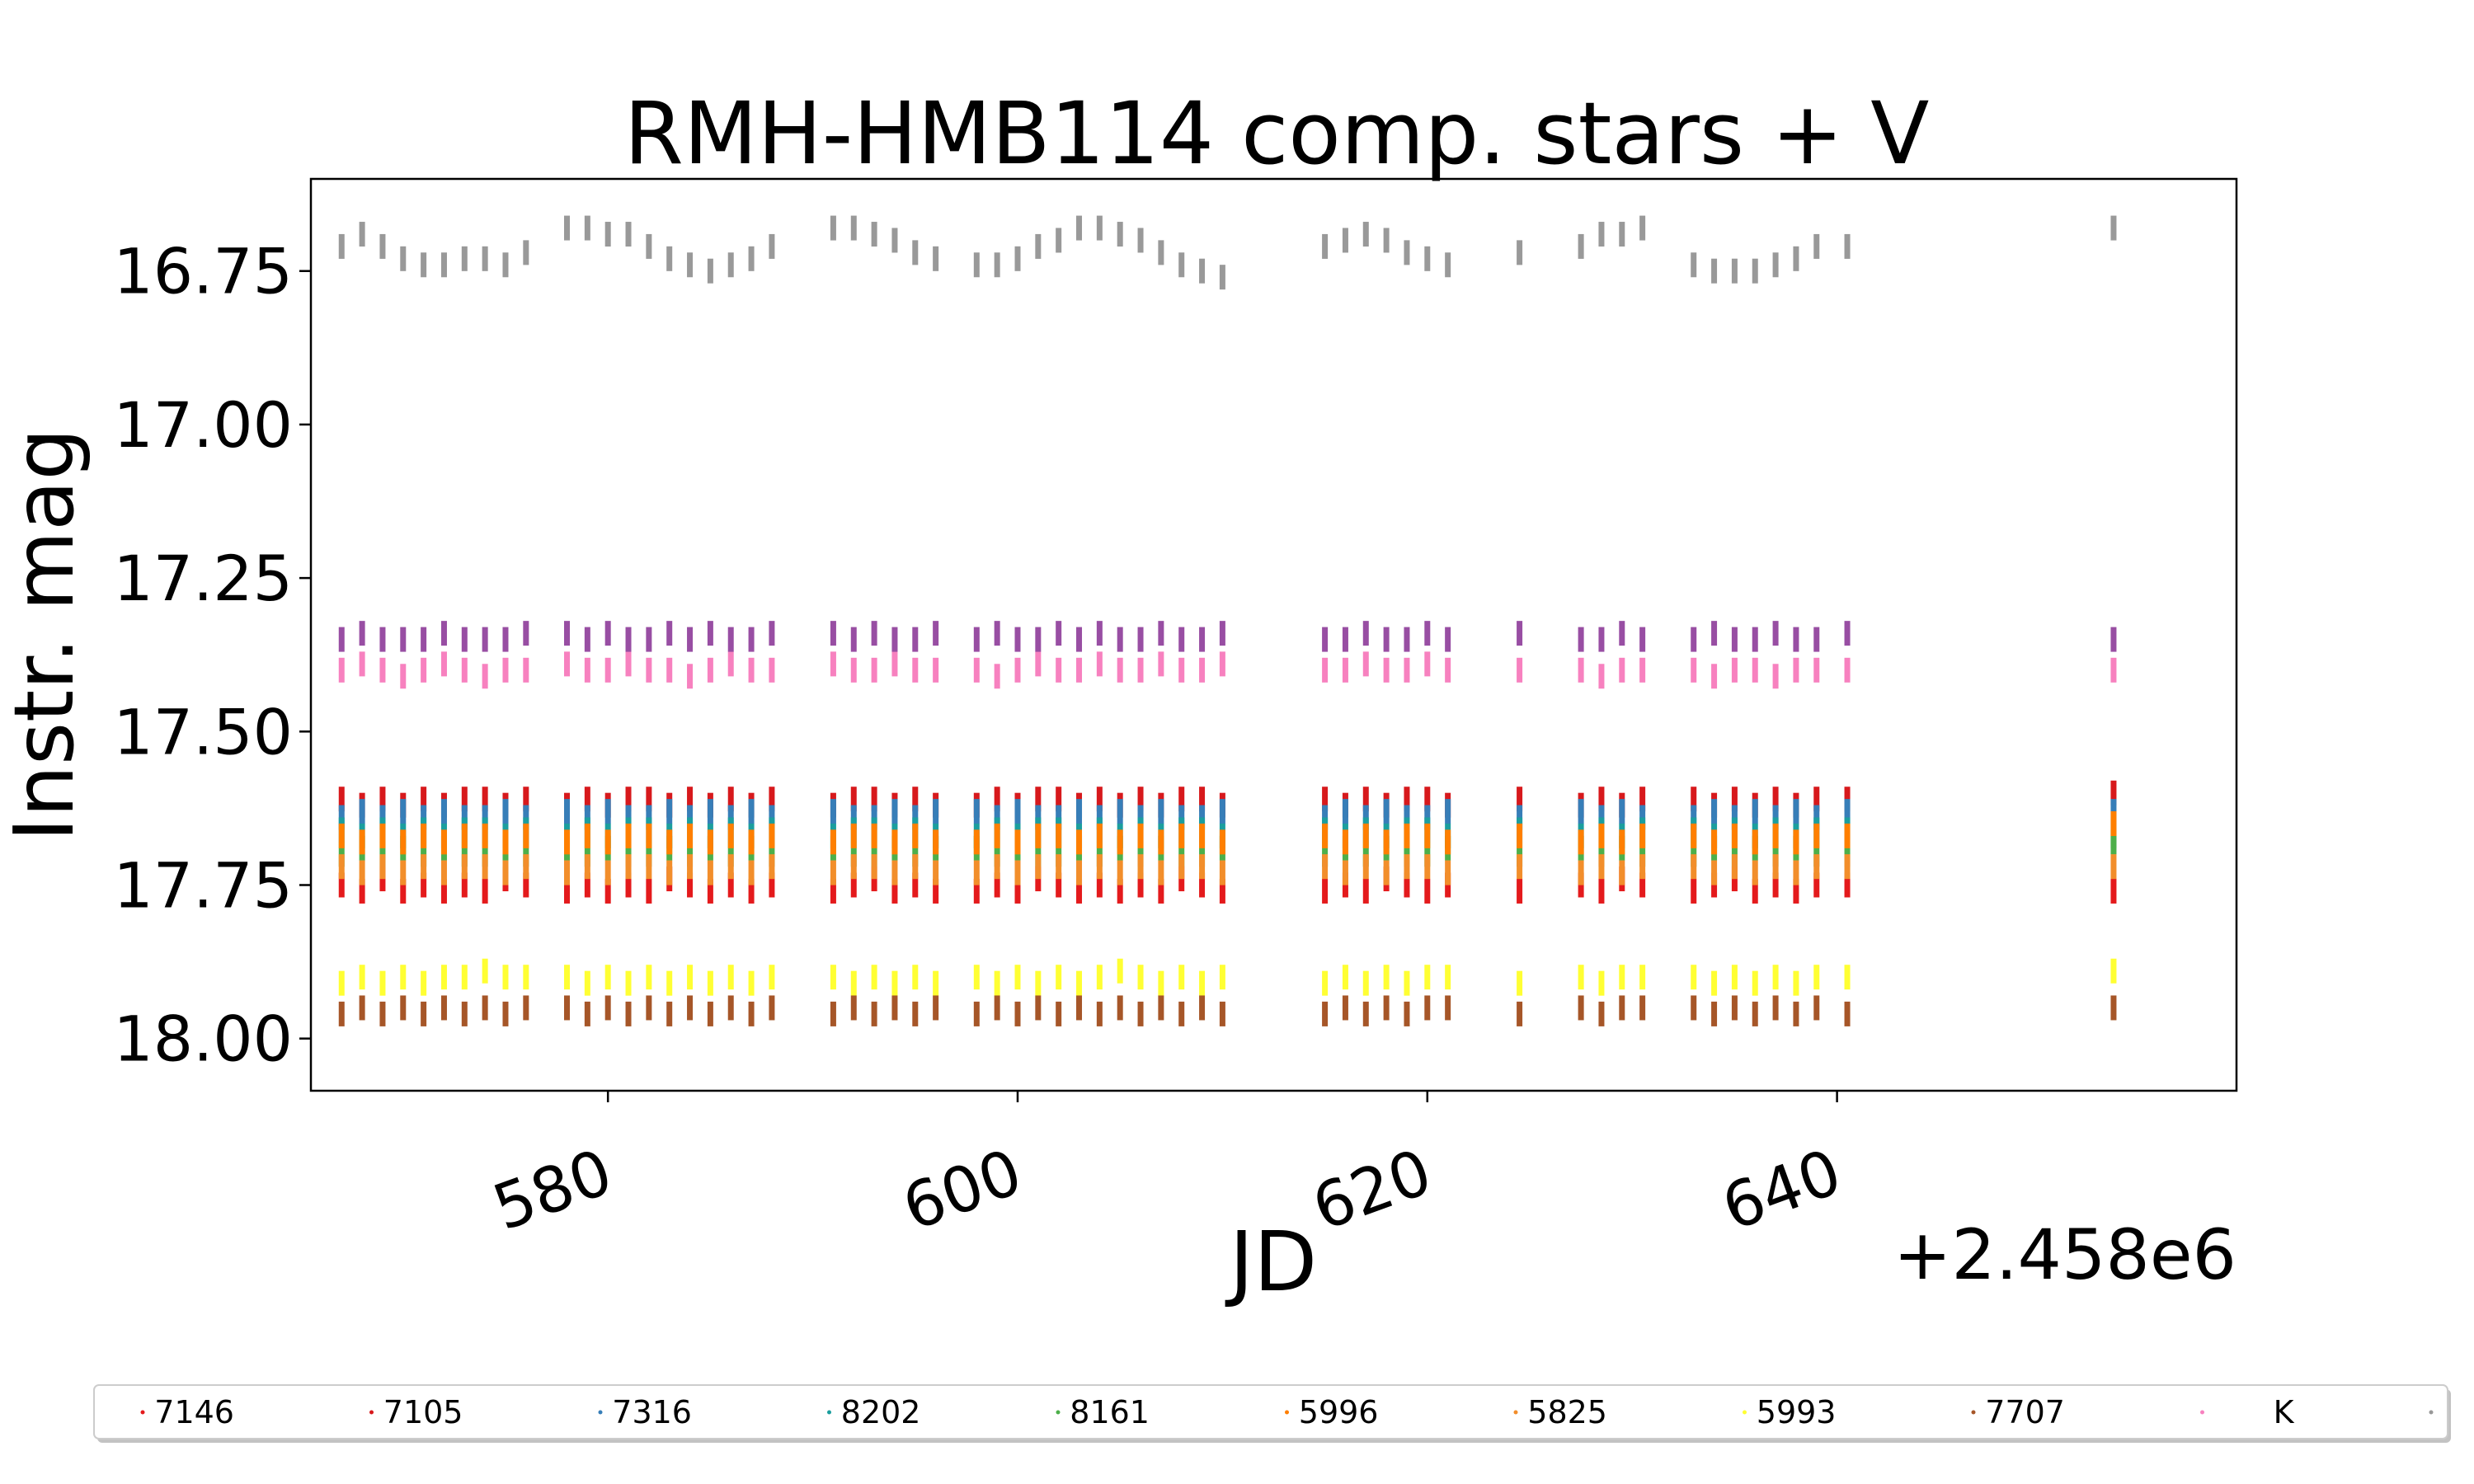 Image resolution: width=2474 pixels, height=1484 pixels. What do you see at coordinates (1110, 1412) in the screenshot?
I see `legend-label: 8161` at bounding box center [1110, 1412].